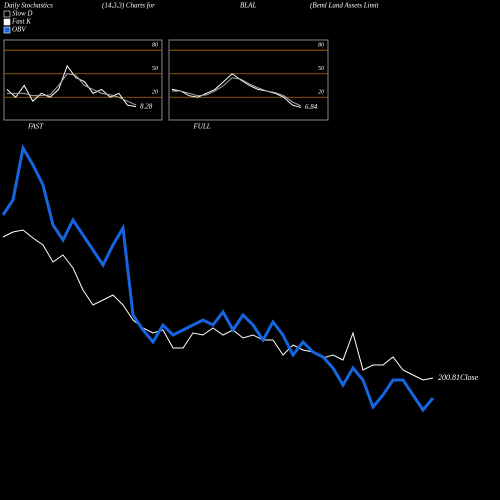 Image resolution: width=500 pixels, height=500 pixels. I want to click on header-text: Daily Stochastics, so click(28, 6).